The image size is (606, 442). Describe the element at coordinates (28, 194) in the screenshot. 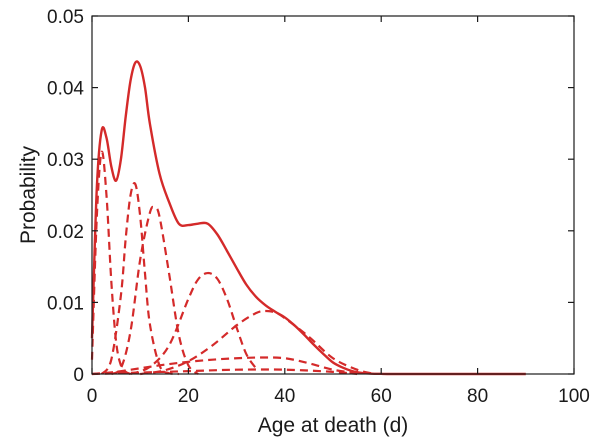

I see `y-axis-label: Probability` at that location.